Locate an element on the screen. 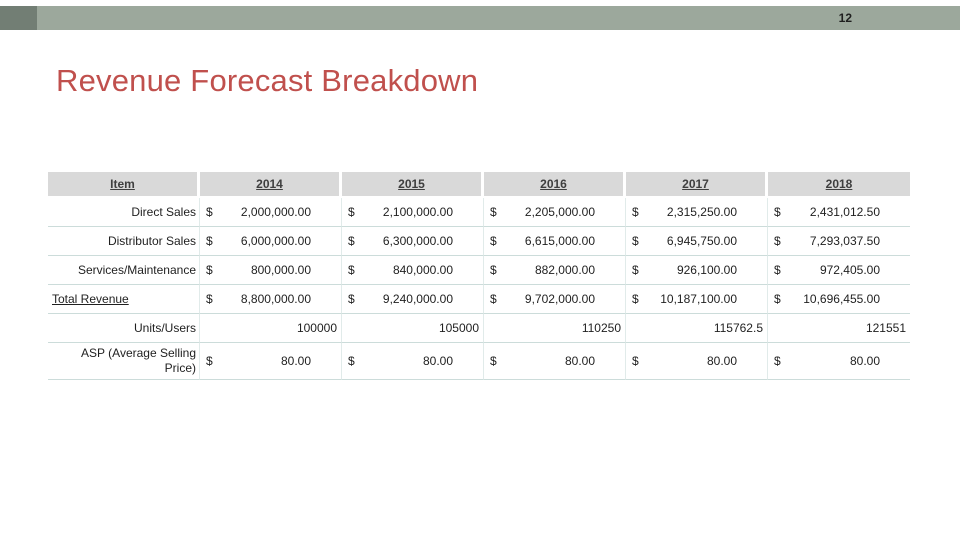 The width and height of the screenshot is (960, 540). table-cell: $6,615,000.00 is located at coordinates (555, 241).